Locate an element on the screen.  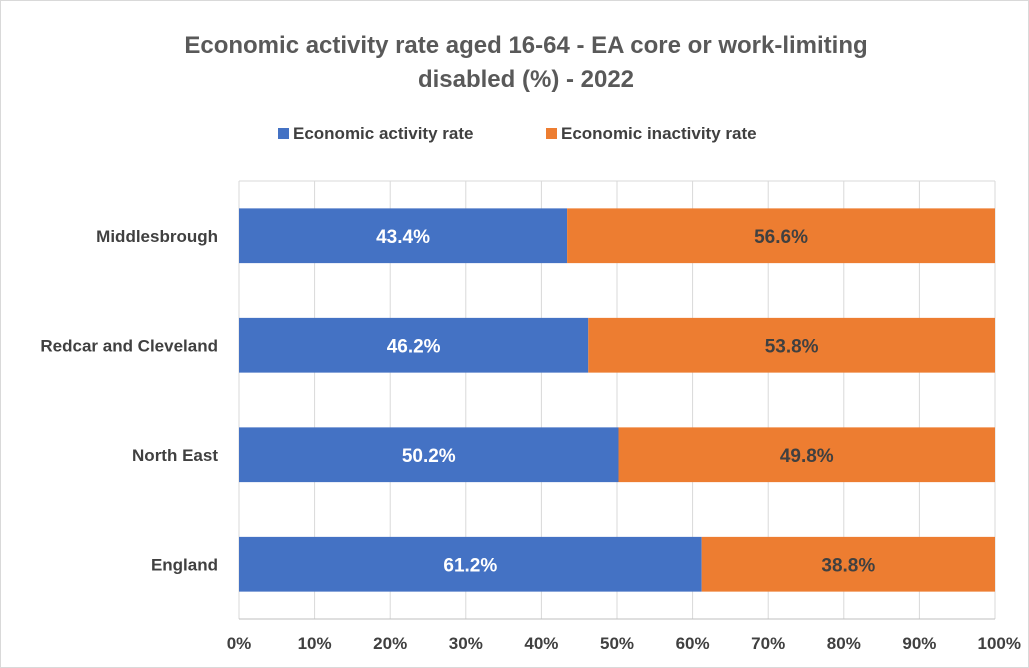
x-tick-label: 90% is located at coordinates (919, 643).